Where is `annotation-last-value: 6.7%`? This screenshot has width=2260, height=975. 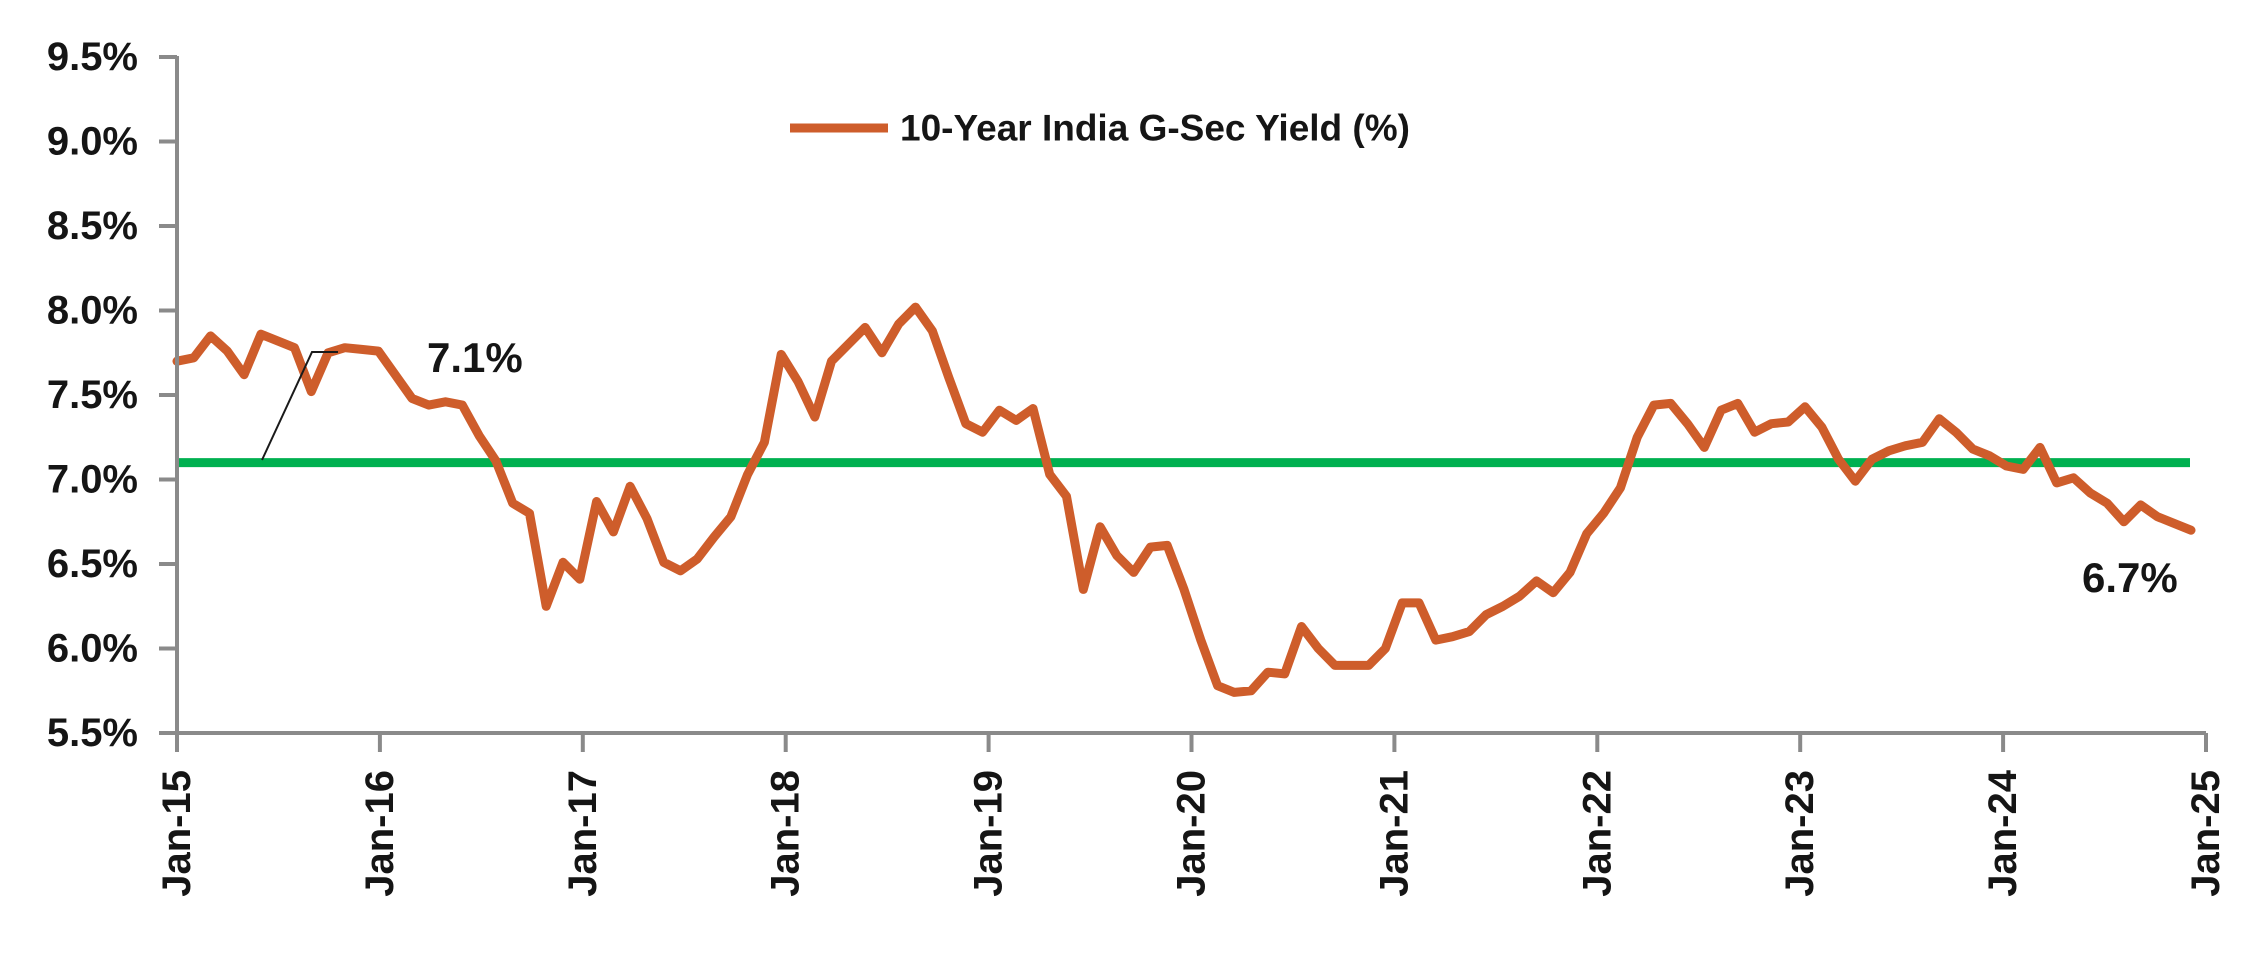
annotation-last-value: 6.7% is located at coordinates (2130, 577).